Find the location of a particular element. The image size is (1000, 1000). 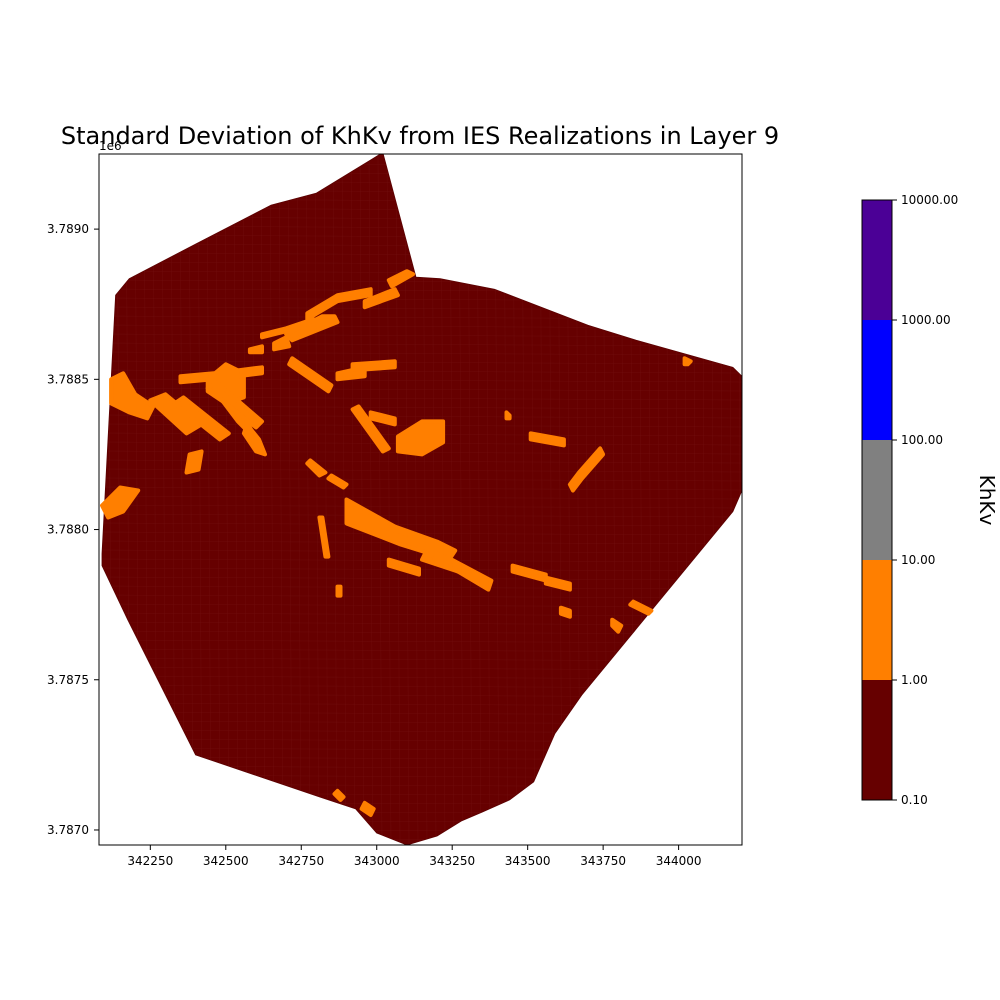

y-tick-label: 3.7870 is located at coordinates (68, 830).